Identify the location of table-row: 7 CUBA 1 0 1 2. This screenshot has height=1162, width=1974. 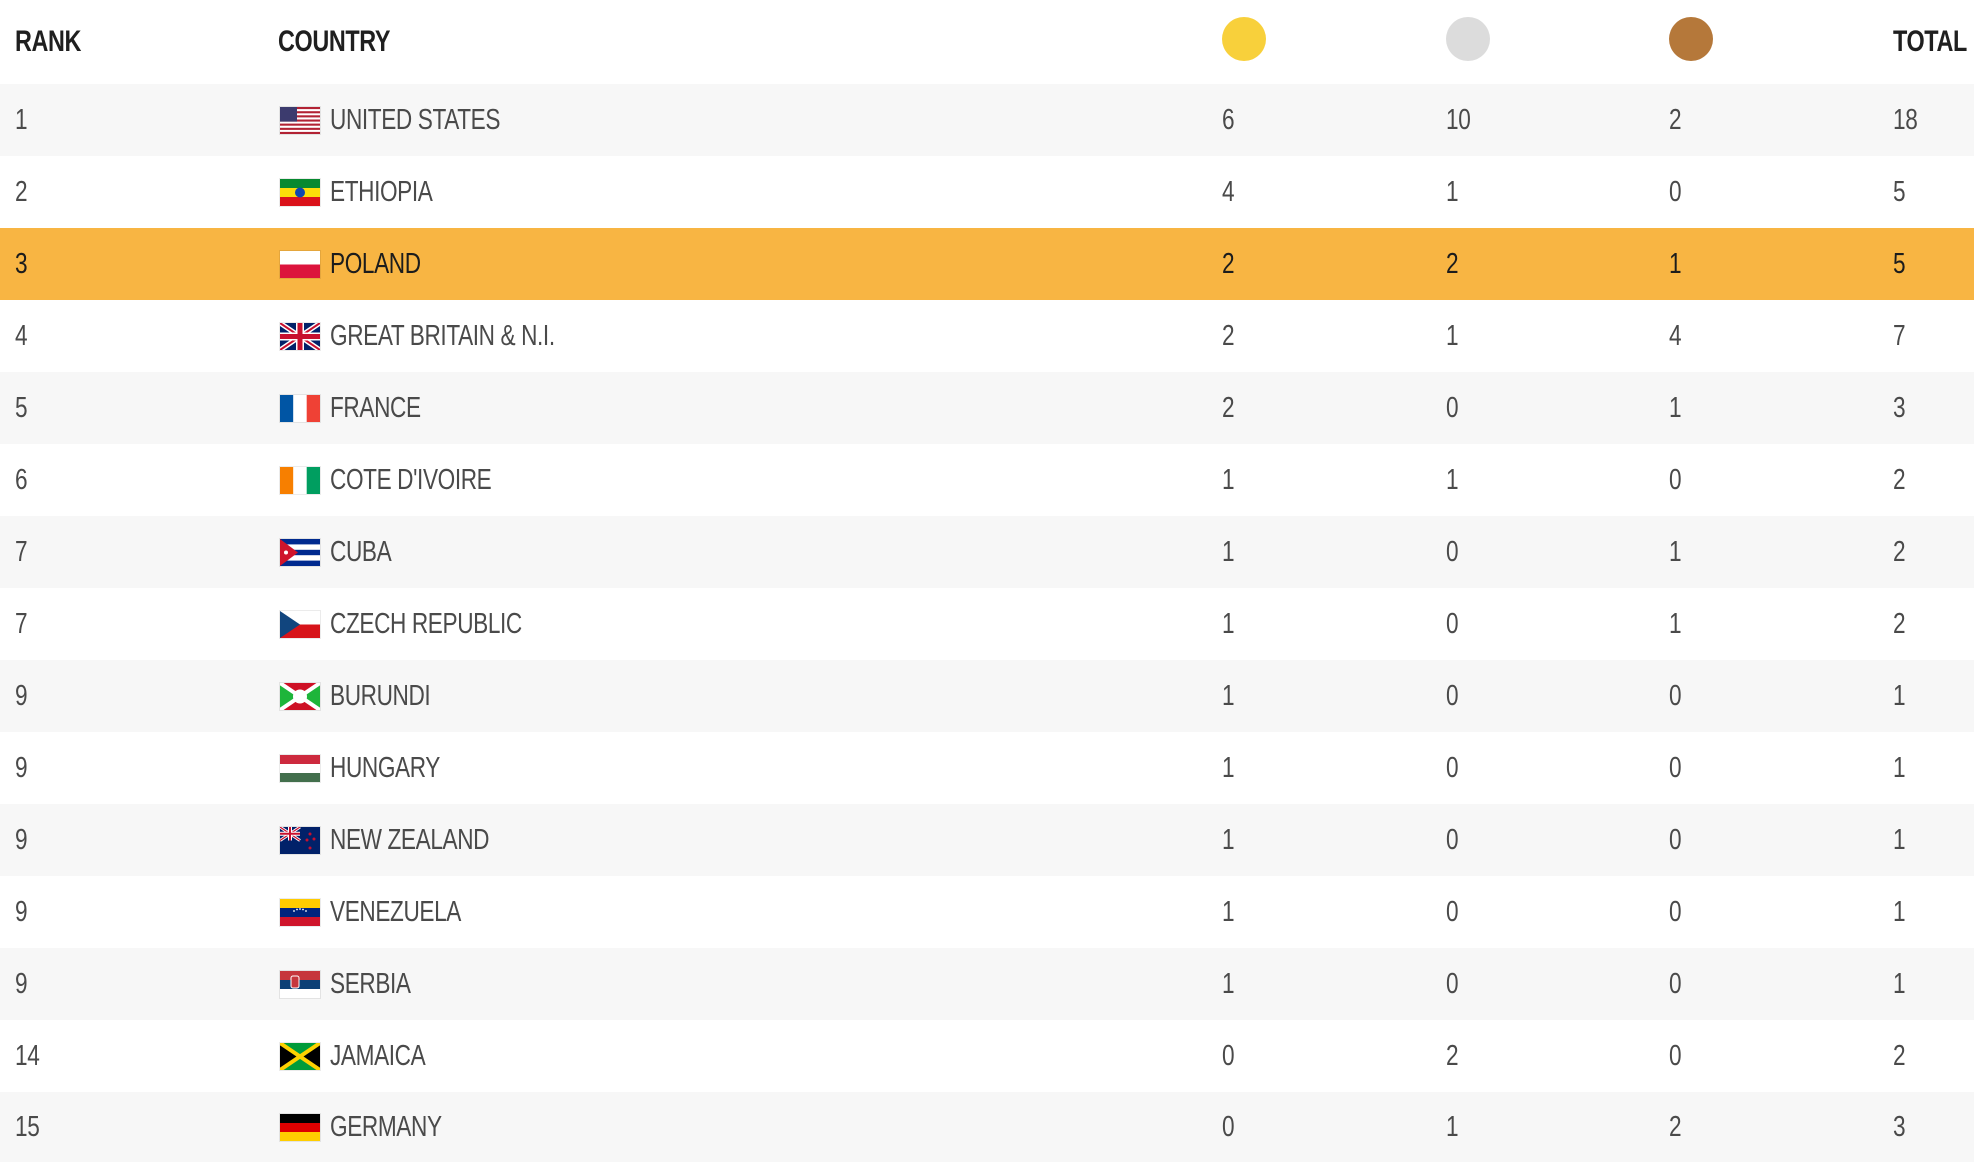
(987, 552).